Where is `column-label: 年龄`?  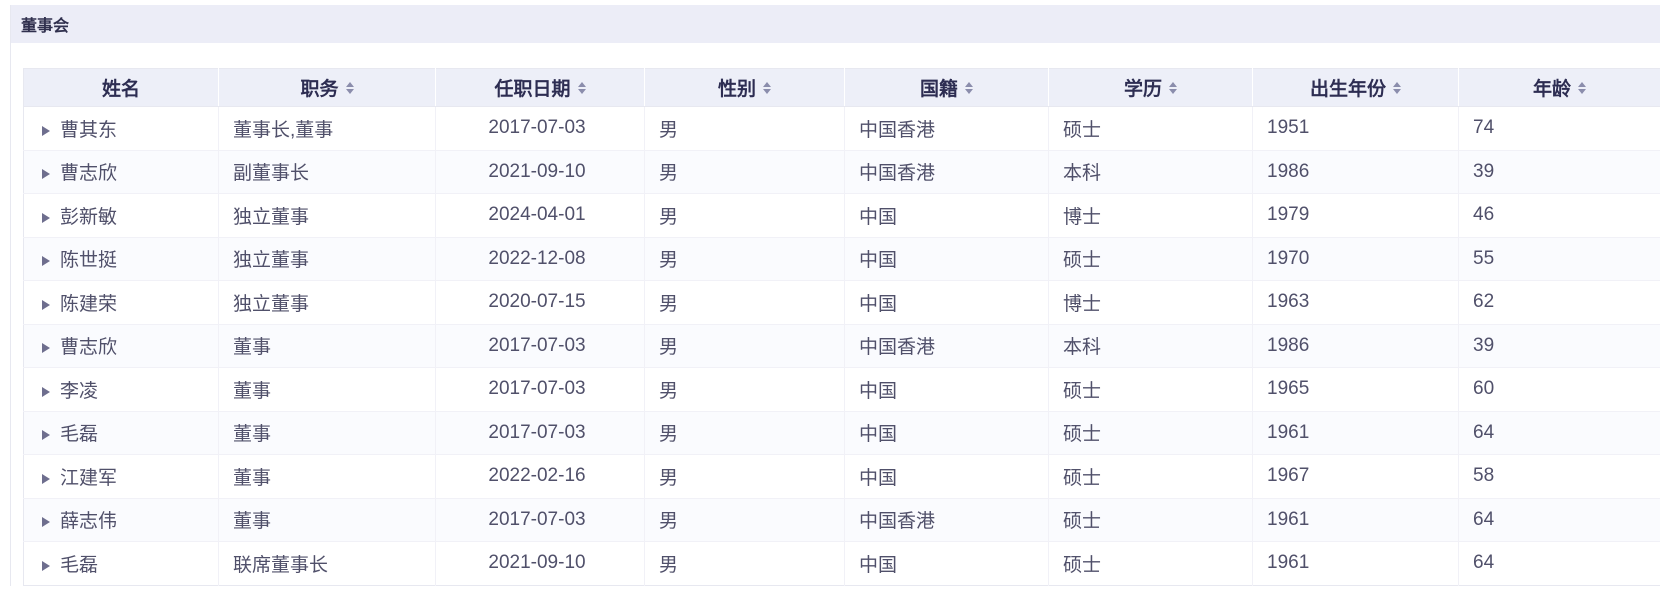
column-label: 年龄 is located at coordinates (1552, 87).